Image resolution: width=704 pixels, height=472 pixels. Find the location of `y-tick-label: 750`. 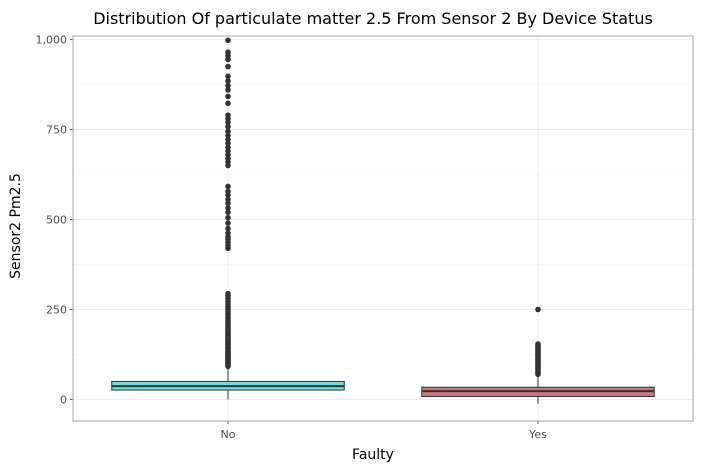

y-tick-label: 750 is located at coordinates (56, 130).